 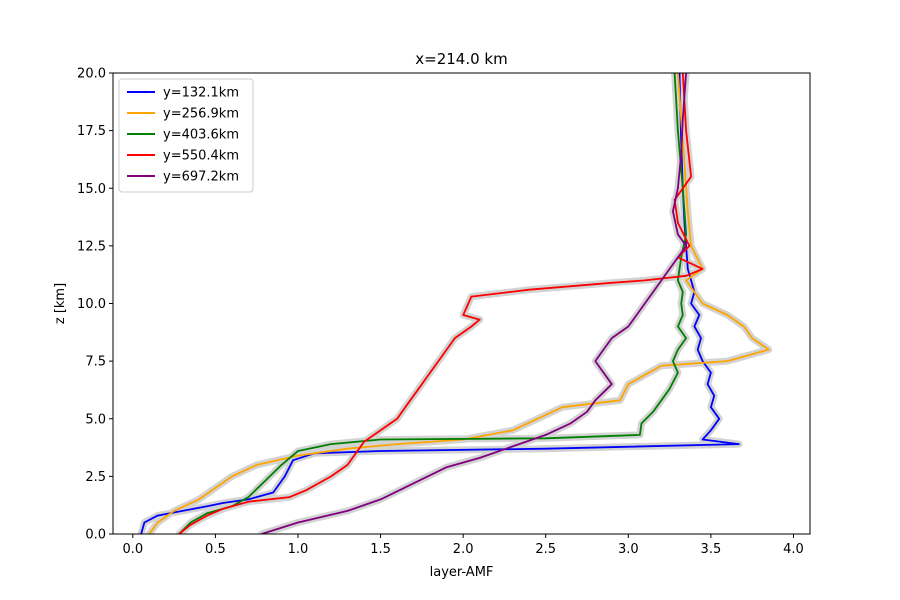 What do you see at coordinates (91, 189) in the screenshot?
I see `y-tick-label: 15.0` at bounding box center [91, 189].